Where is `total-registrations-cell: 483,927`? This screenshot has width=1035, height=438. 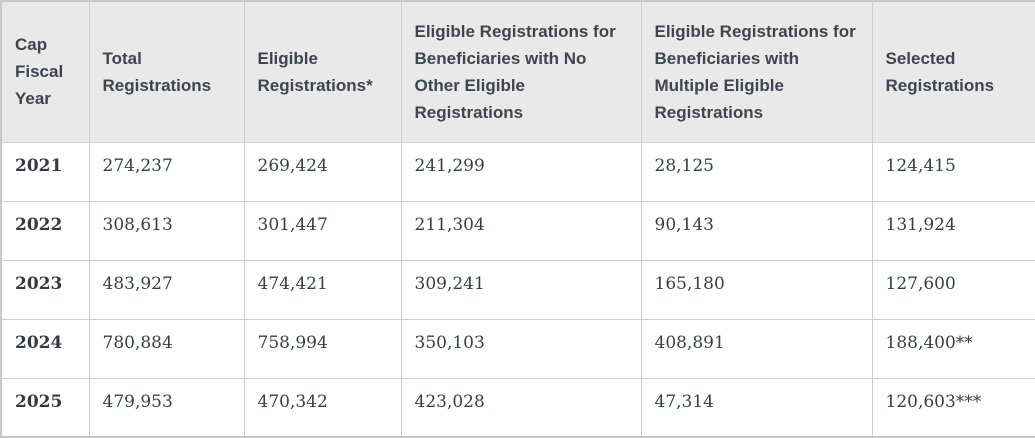 total-registrations-cell: 483,927 is located at coordinates (166, 289).